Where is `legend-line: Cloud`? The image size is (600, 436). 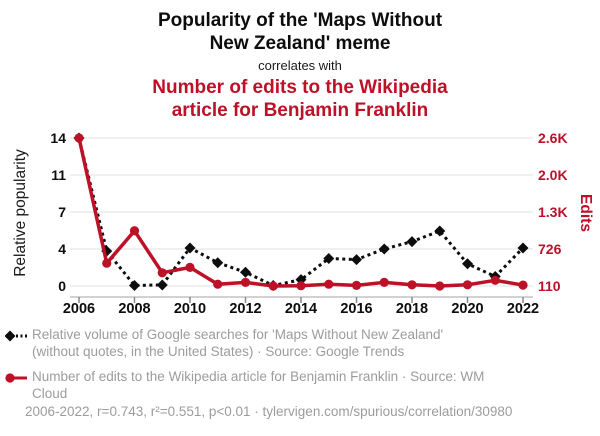 legend-line: Cloud is located at coordinates (50, 393).